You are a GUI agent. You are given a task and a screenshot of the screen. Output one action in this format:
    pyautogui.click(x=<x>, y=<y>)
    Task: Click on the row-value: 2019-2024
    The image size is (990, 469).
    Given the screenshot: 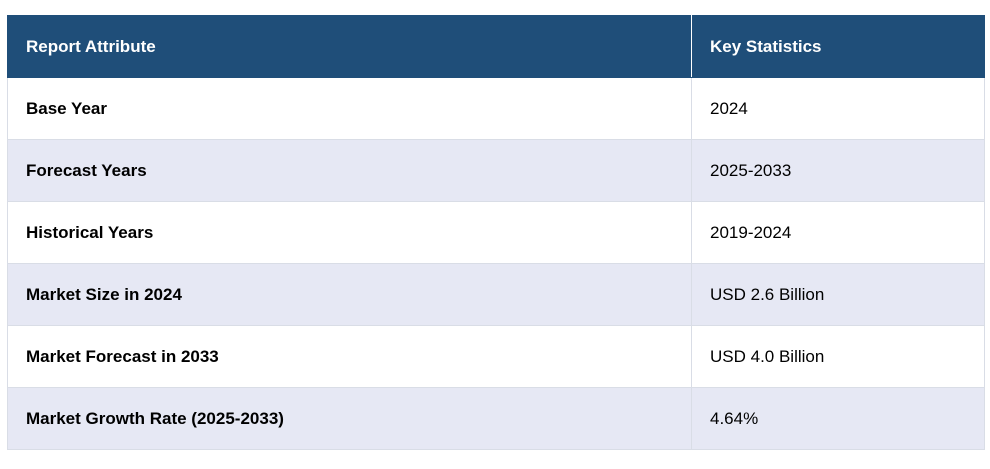 What is the action you would take?
    pyautogui.click(x=838, y=232)
    